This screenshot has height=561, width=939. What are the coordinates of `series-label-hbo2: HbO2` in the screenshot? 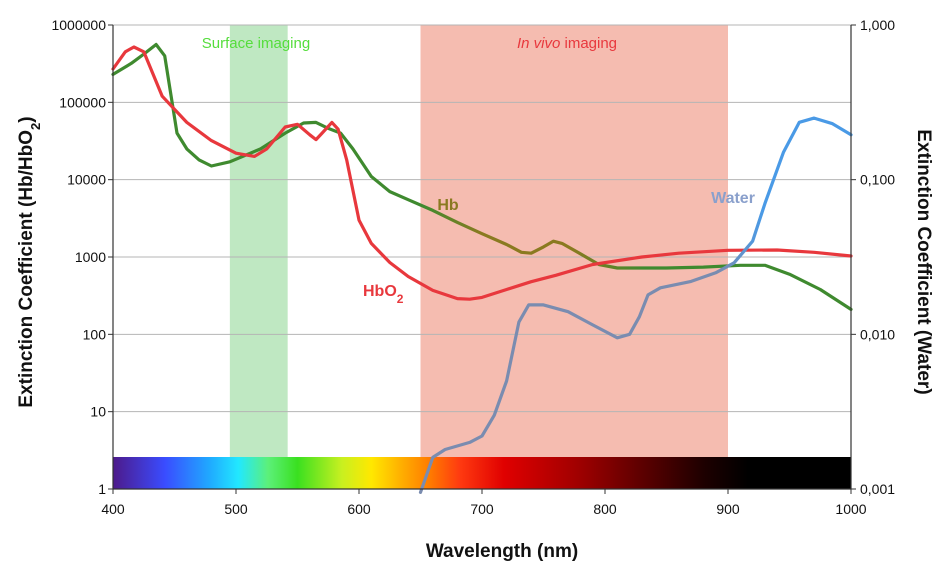 It's located at (383, 294).